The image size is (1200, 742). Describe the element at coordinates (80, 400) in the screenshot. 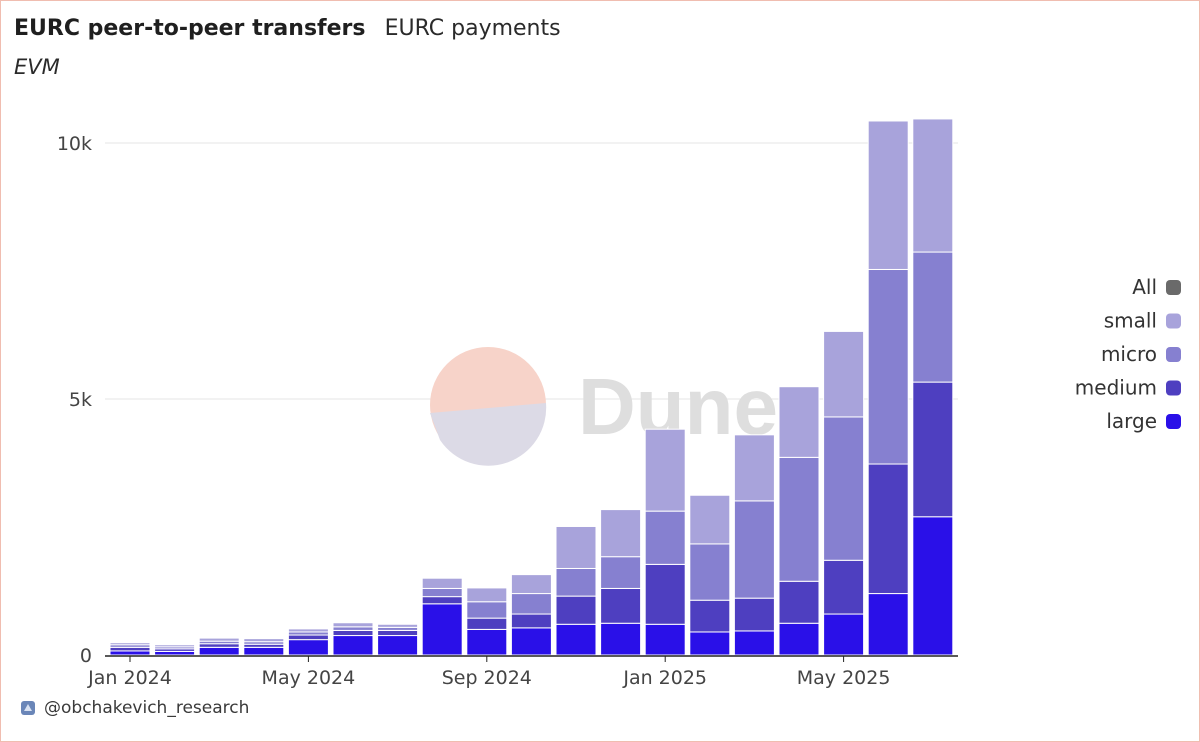

I see `y-tick-label: 5k` at that location.